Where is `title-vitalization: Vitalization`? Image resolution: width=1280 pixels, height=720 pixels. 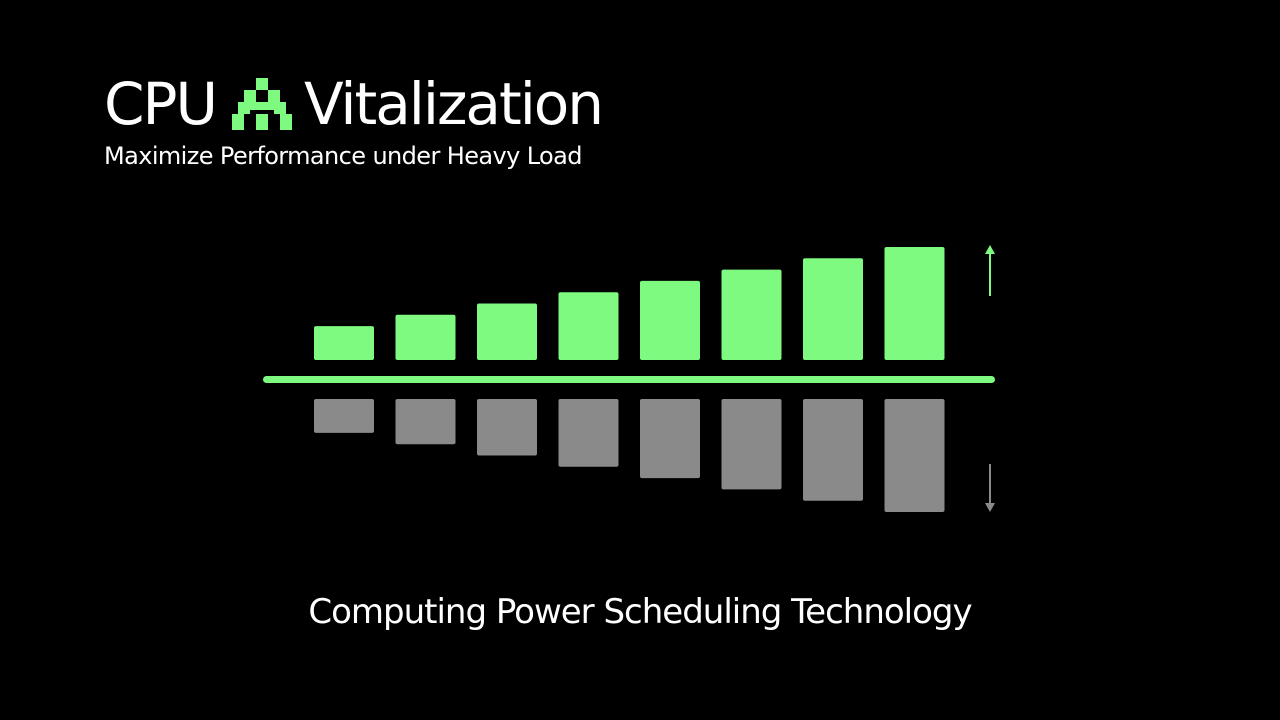 title-vitalization: Vitalization is located at coordinates (453, 104).